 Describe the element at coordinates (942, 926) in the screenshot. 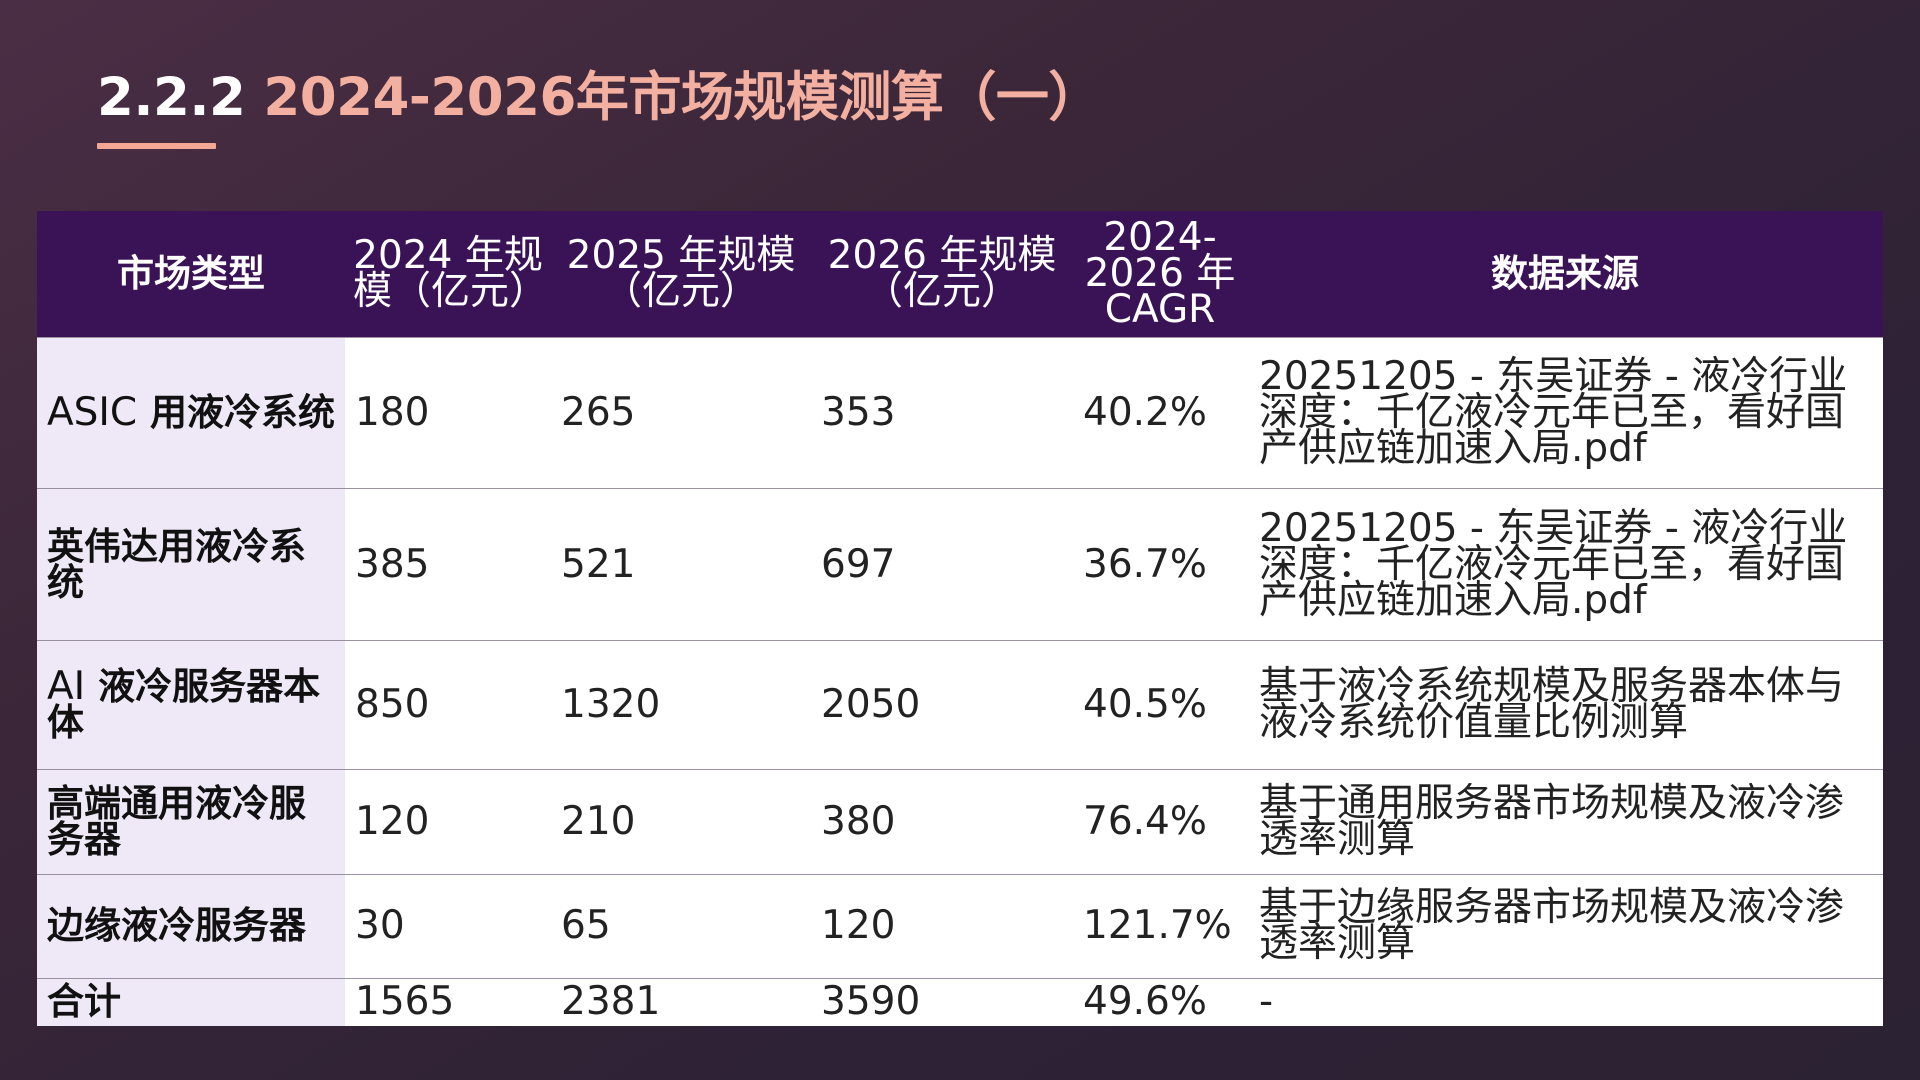

I see `size-2026-cell: 120` at that location.